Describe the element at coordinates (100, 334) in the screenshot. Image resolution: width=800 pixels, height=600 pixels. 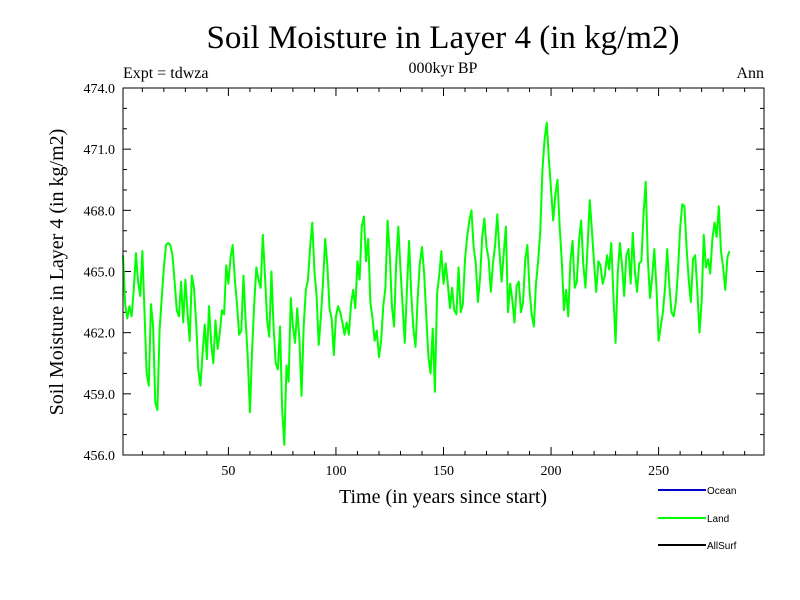
I see `y-tick-label: 462.0` at that location.